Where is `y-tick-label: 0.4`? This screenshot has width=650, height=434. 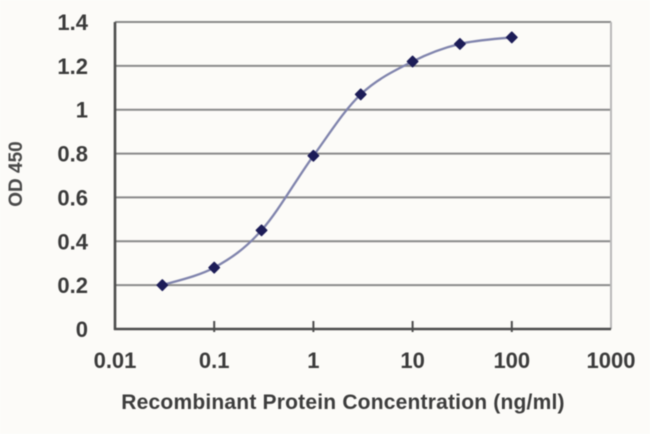
y-tick-label: 0.4 is located at coordinates (72, 241).